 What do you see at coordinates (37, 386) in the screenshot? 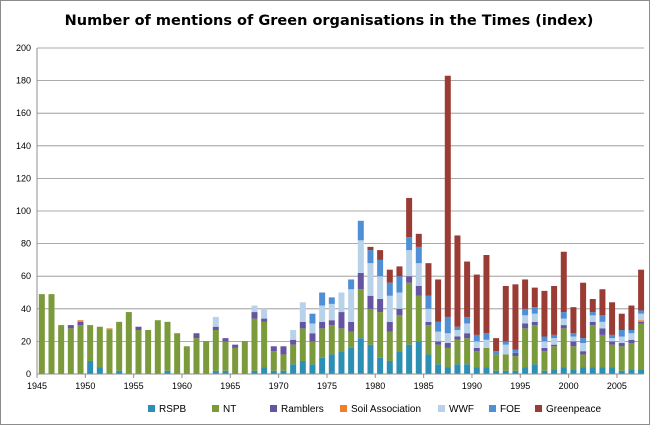
I see `x-tick-label: 1945` at bounding box center [37, 386].